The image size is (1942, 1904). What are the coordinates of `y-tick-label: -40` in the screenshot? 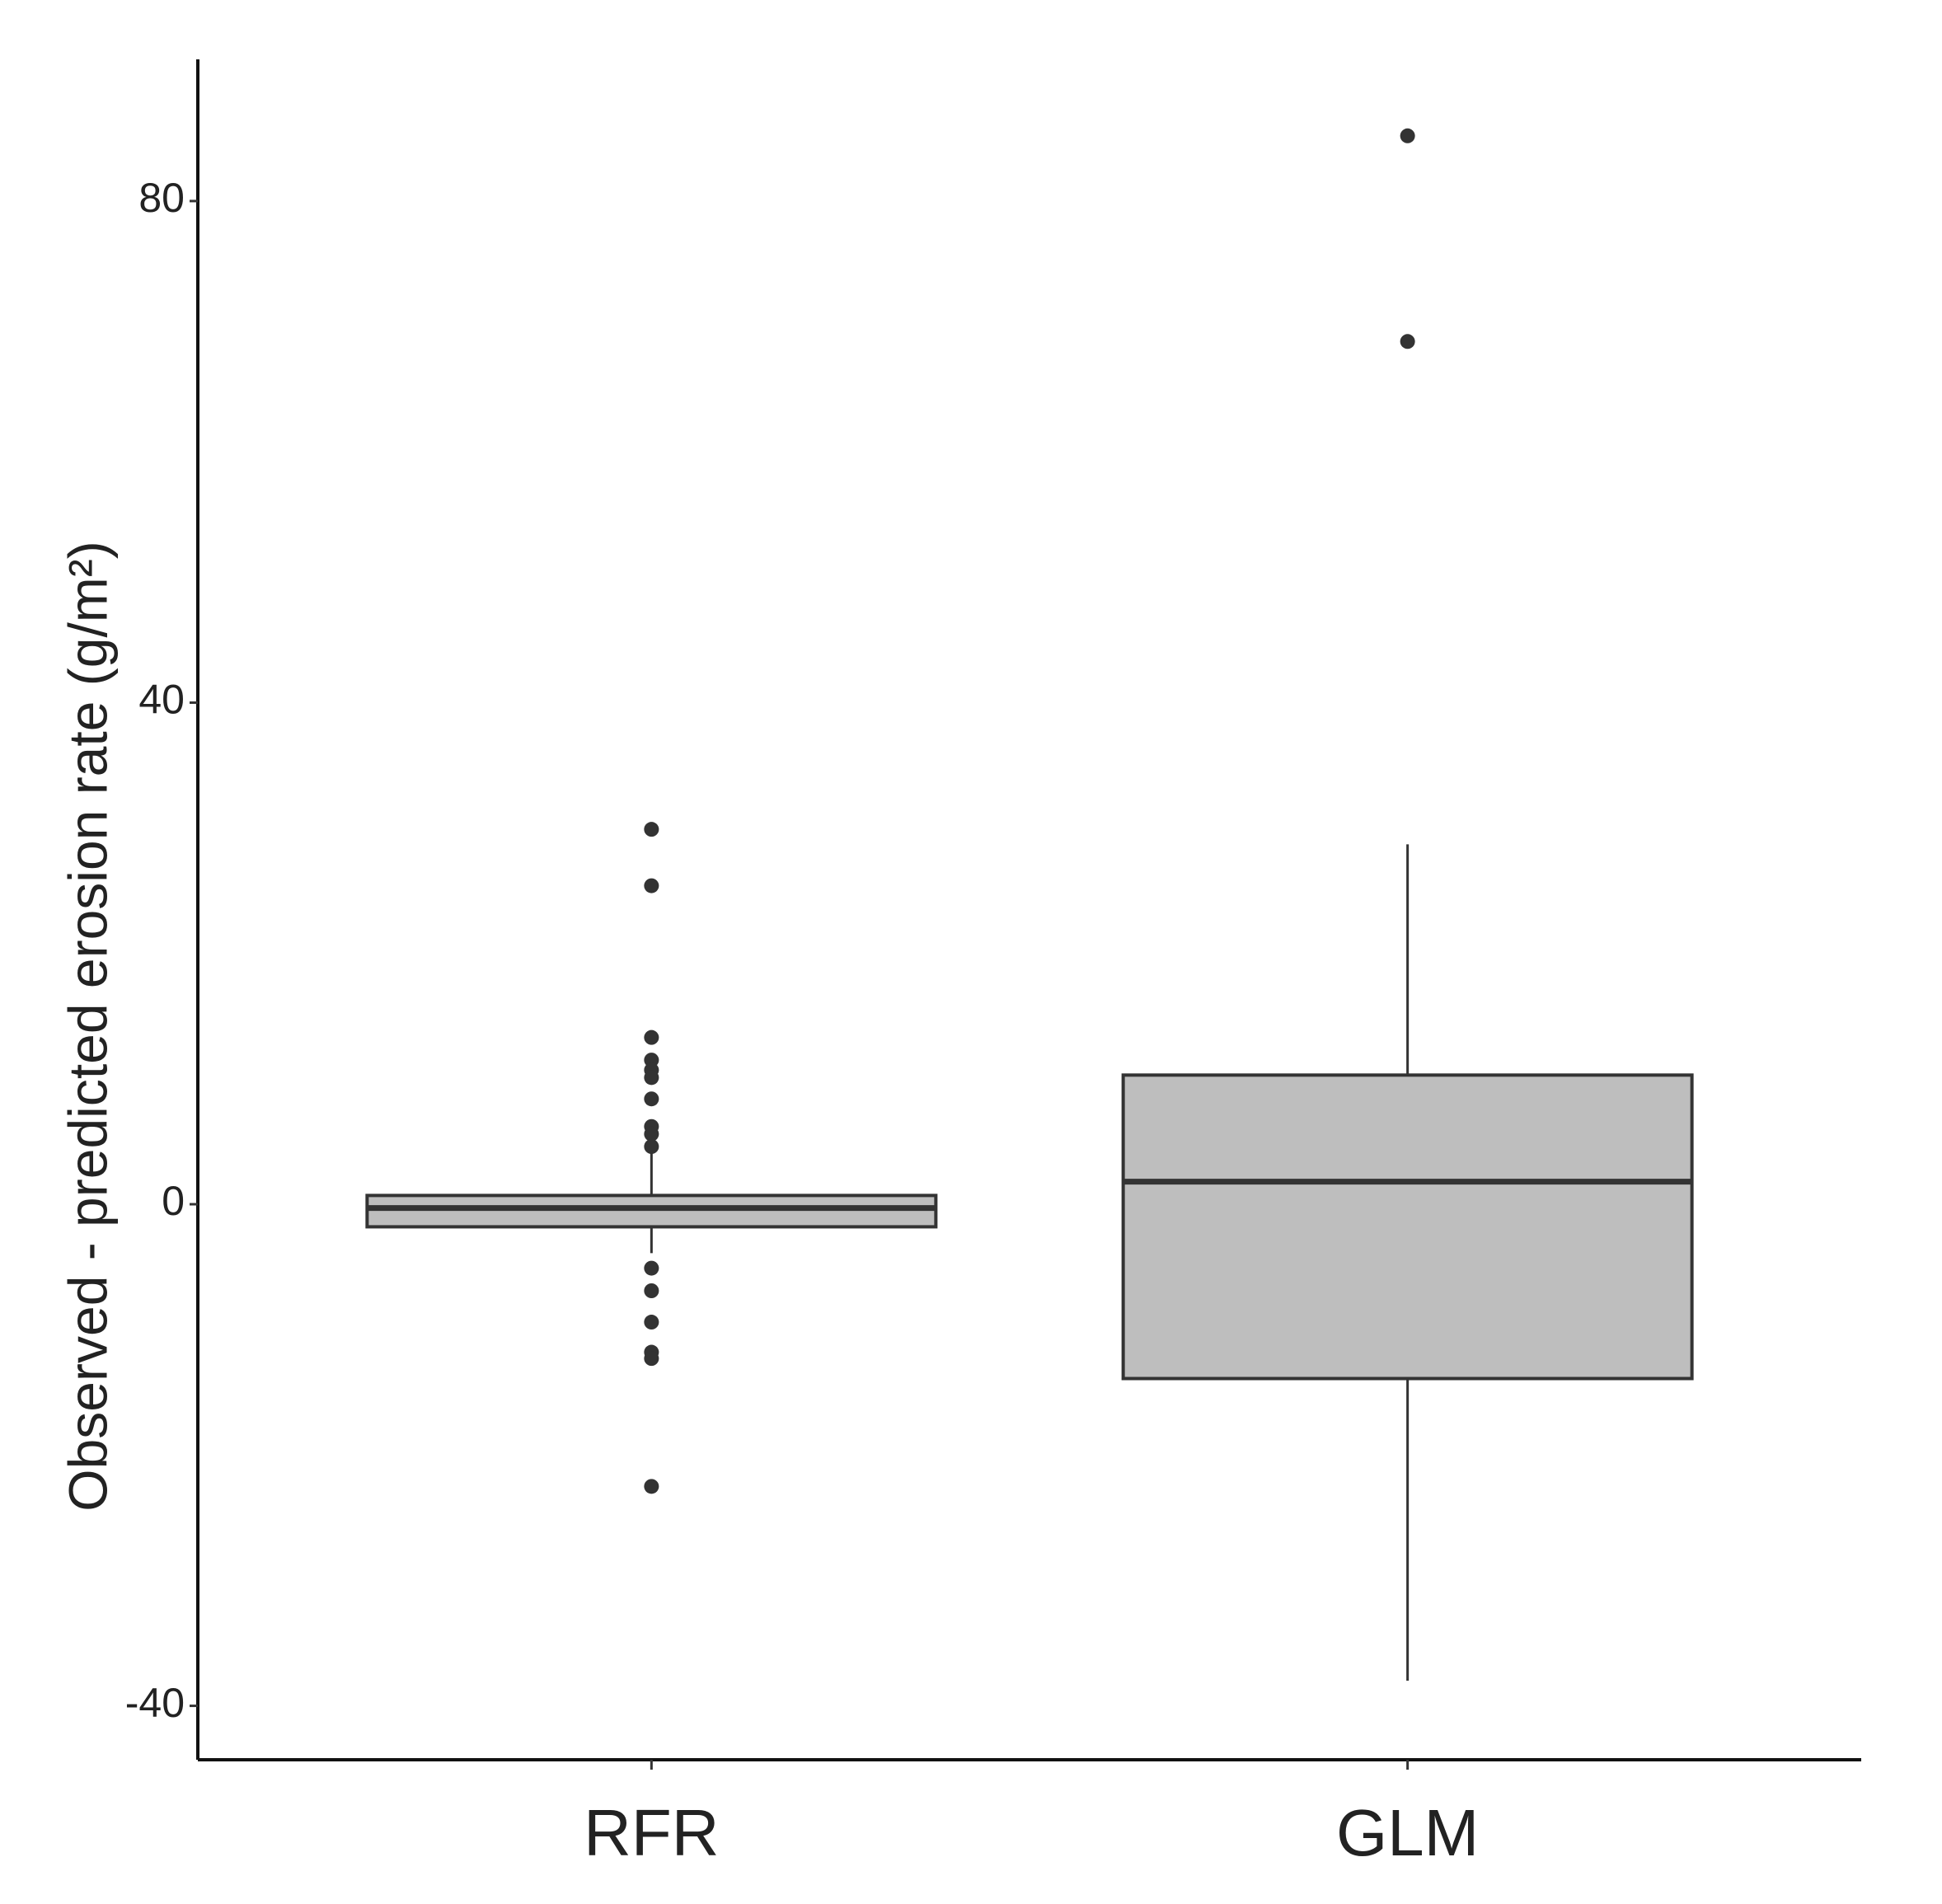 It's located at (155, 1703).